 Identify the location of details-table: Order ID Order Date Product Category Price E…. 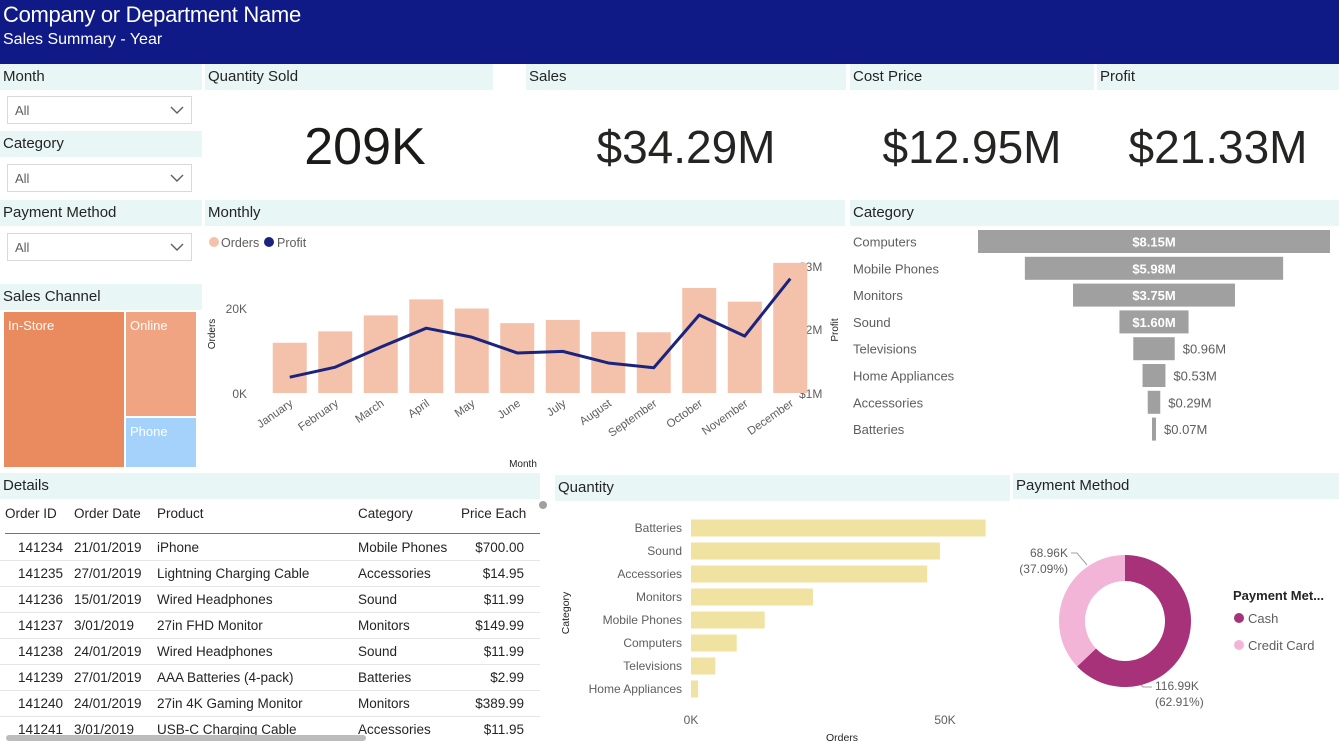
(270, 619).